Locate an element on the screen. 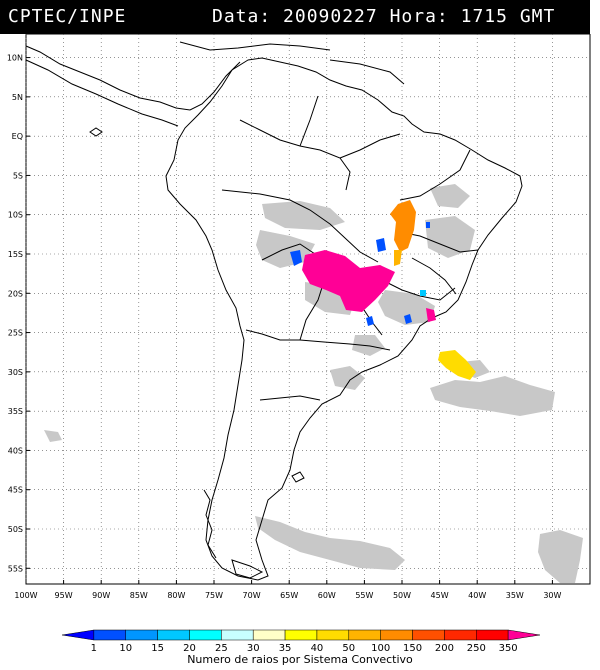 Image resolution: width=600 pixels, height=670 pixels. cloud-argentina is located at coordinates (347, 378).